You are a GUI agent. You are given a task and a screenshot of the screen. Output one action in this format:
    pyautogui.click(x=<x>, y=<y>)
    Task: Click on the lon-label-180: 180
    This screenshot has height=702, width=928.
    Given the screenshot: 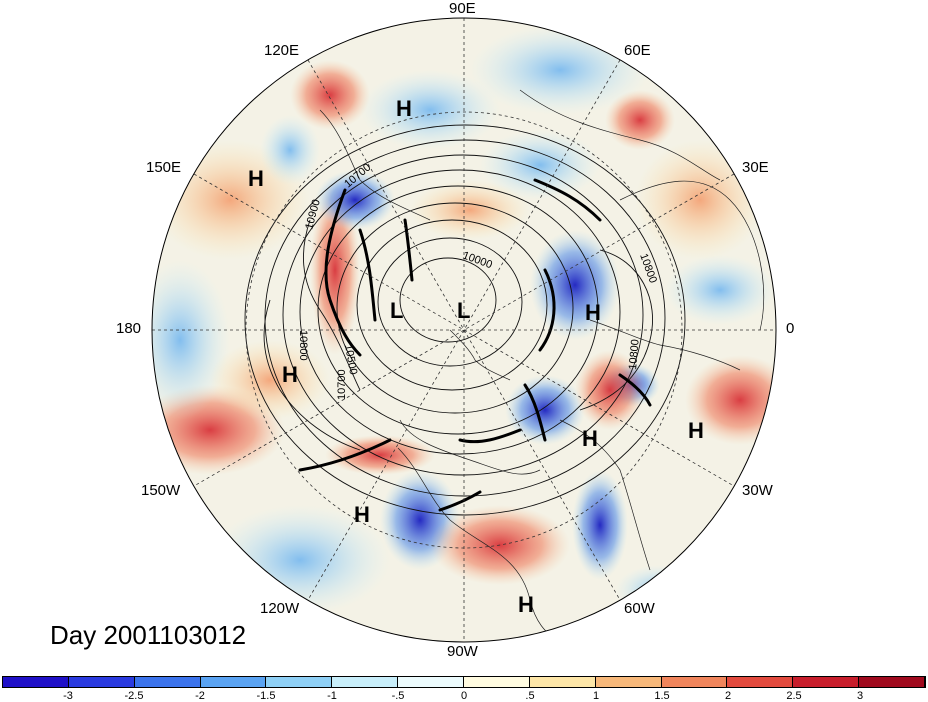 What is the action you would take?
    pyautogui.click(x=129, y=328)
    